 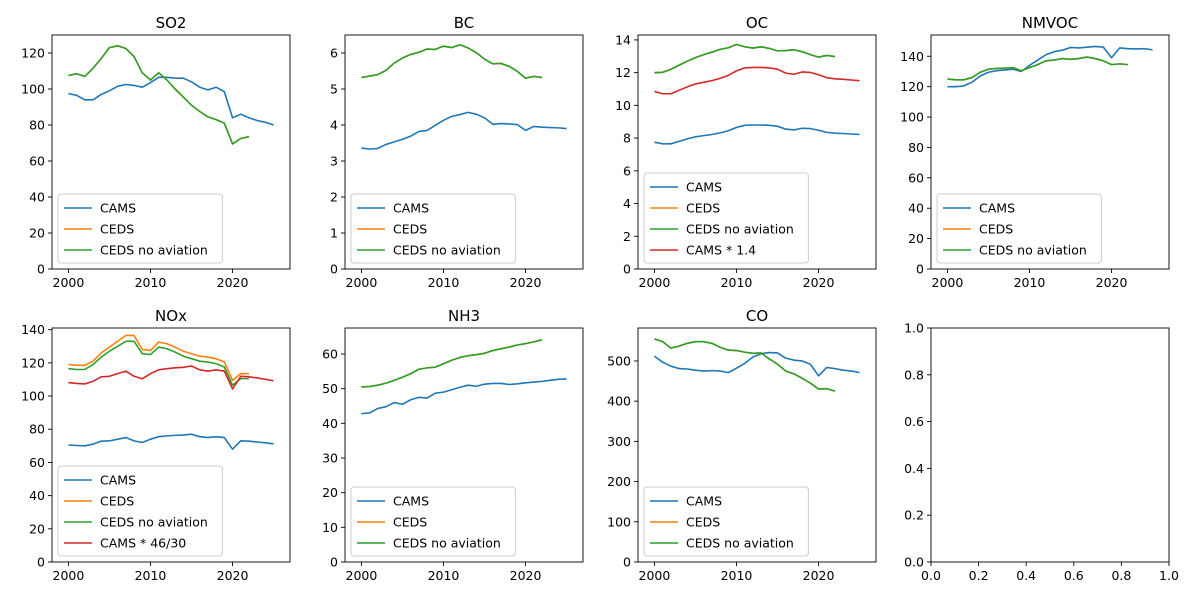 I want to click on subplot-title: NMVOC, so click(x=1050, y=23).